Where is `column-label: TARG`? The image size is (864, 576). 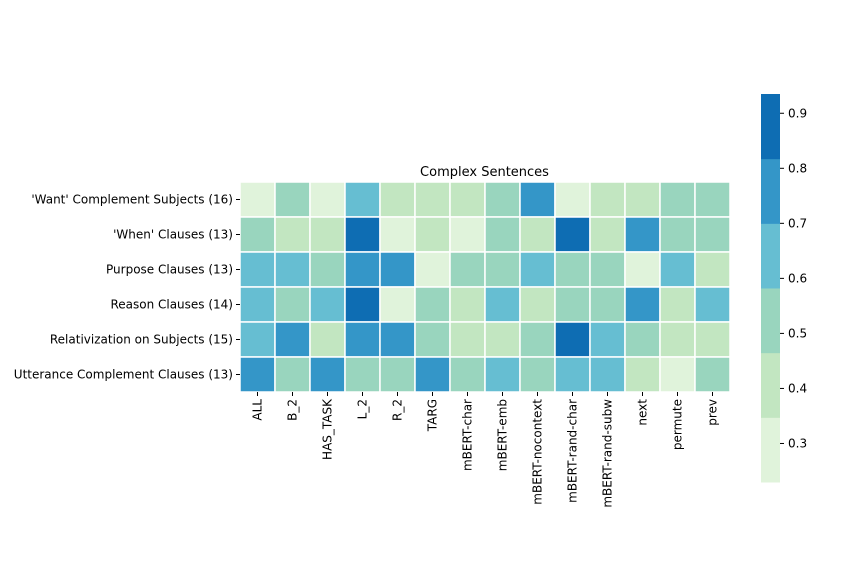
column-label: TARG is located at coordinates (433, 415).